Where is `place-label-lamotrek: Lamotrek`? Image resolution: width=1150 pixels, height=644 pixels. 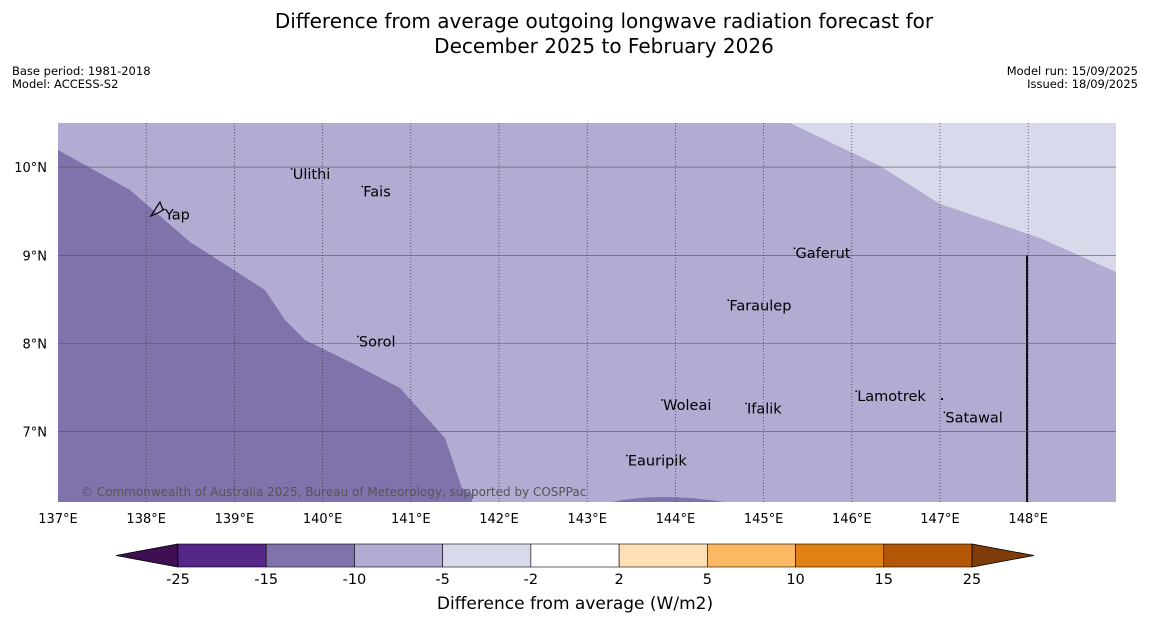
place-label-lamotrek: Lamotrek is located at coordinates (891, 397).